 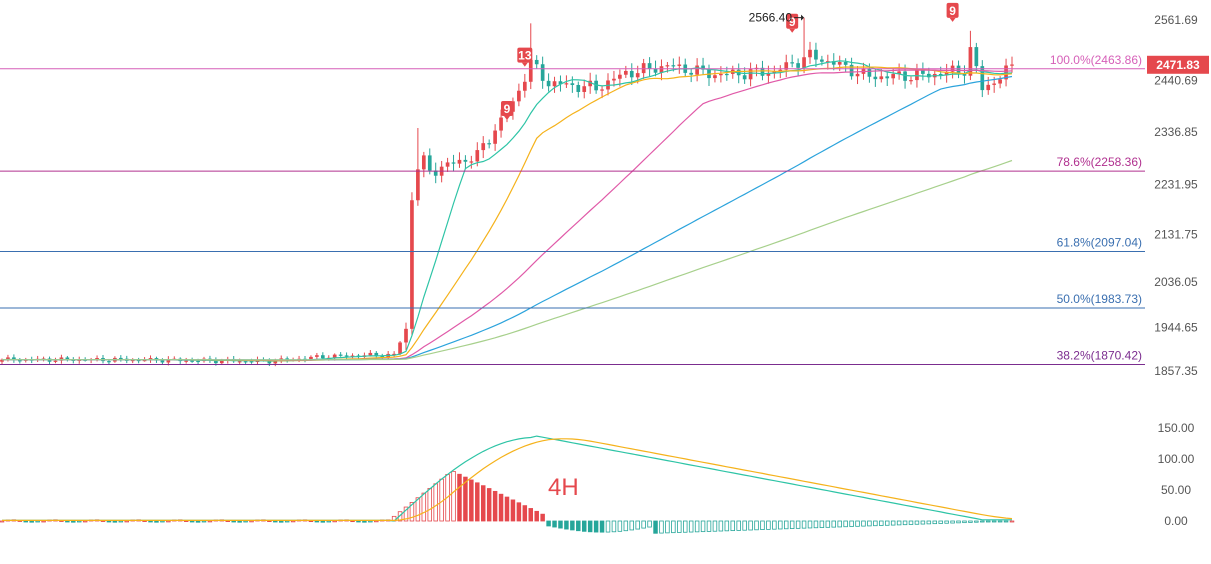 What do you see at coordinates (1099, 162) in the screenshot?
I see `fib-level-label: 78.6%(2258.36)` at bounding box center [1099, 162].